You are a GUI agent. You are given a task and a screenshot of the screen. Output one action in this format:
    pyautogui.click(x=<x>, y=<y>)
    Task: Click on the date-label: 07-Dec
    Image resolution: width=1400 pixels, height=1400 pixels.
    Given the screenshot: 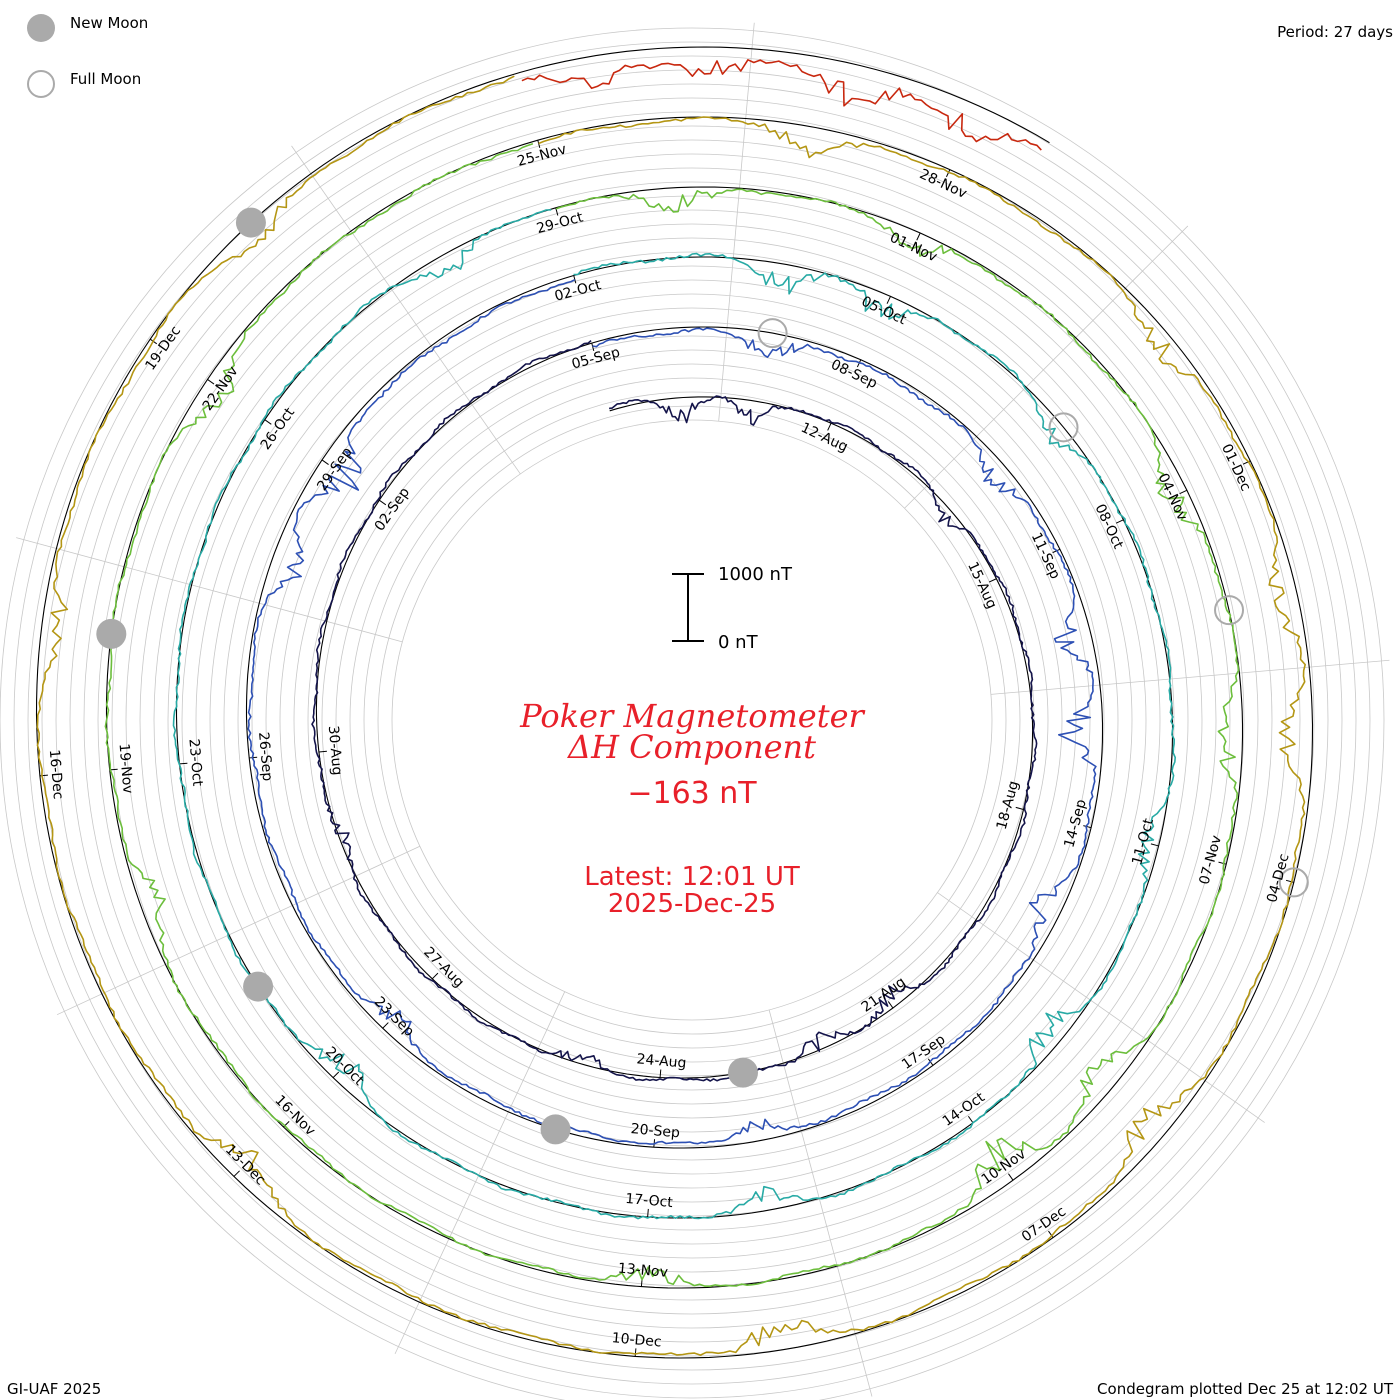 What is the action you would take?
    pyautogui.click(x=1044, y=1225)
    